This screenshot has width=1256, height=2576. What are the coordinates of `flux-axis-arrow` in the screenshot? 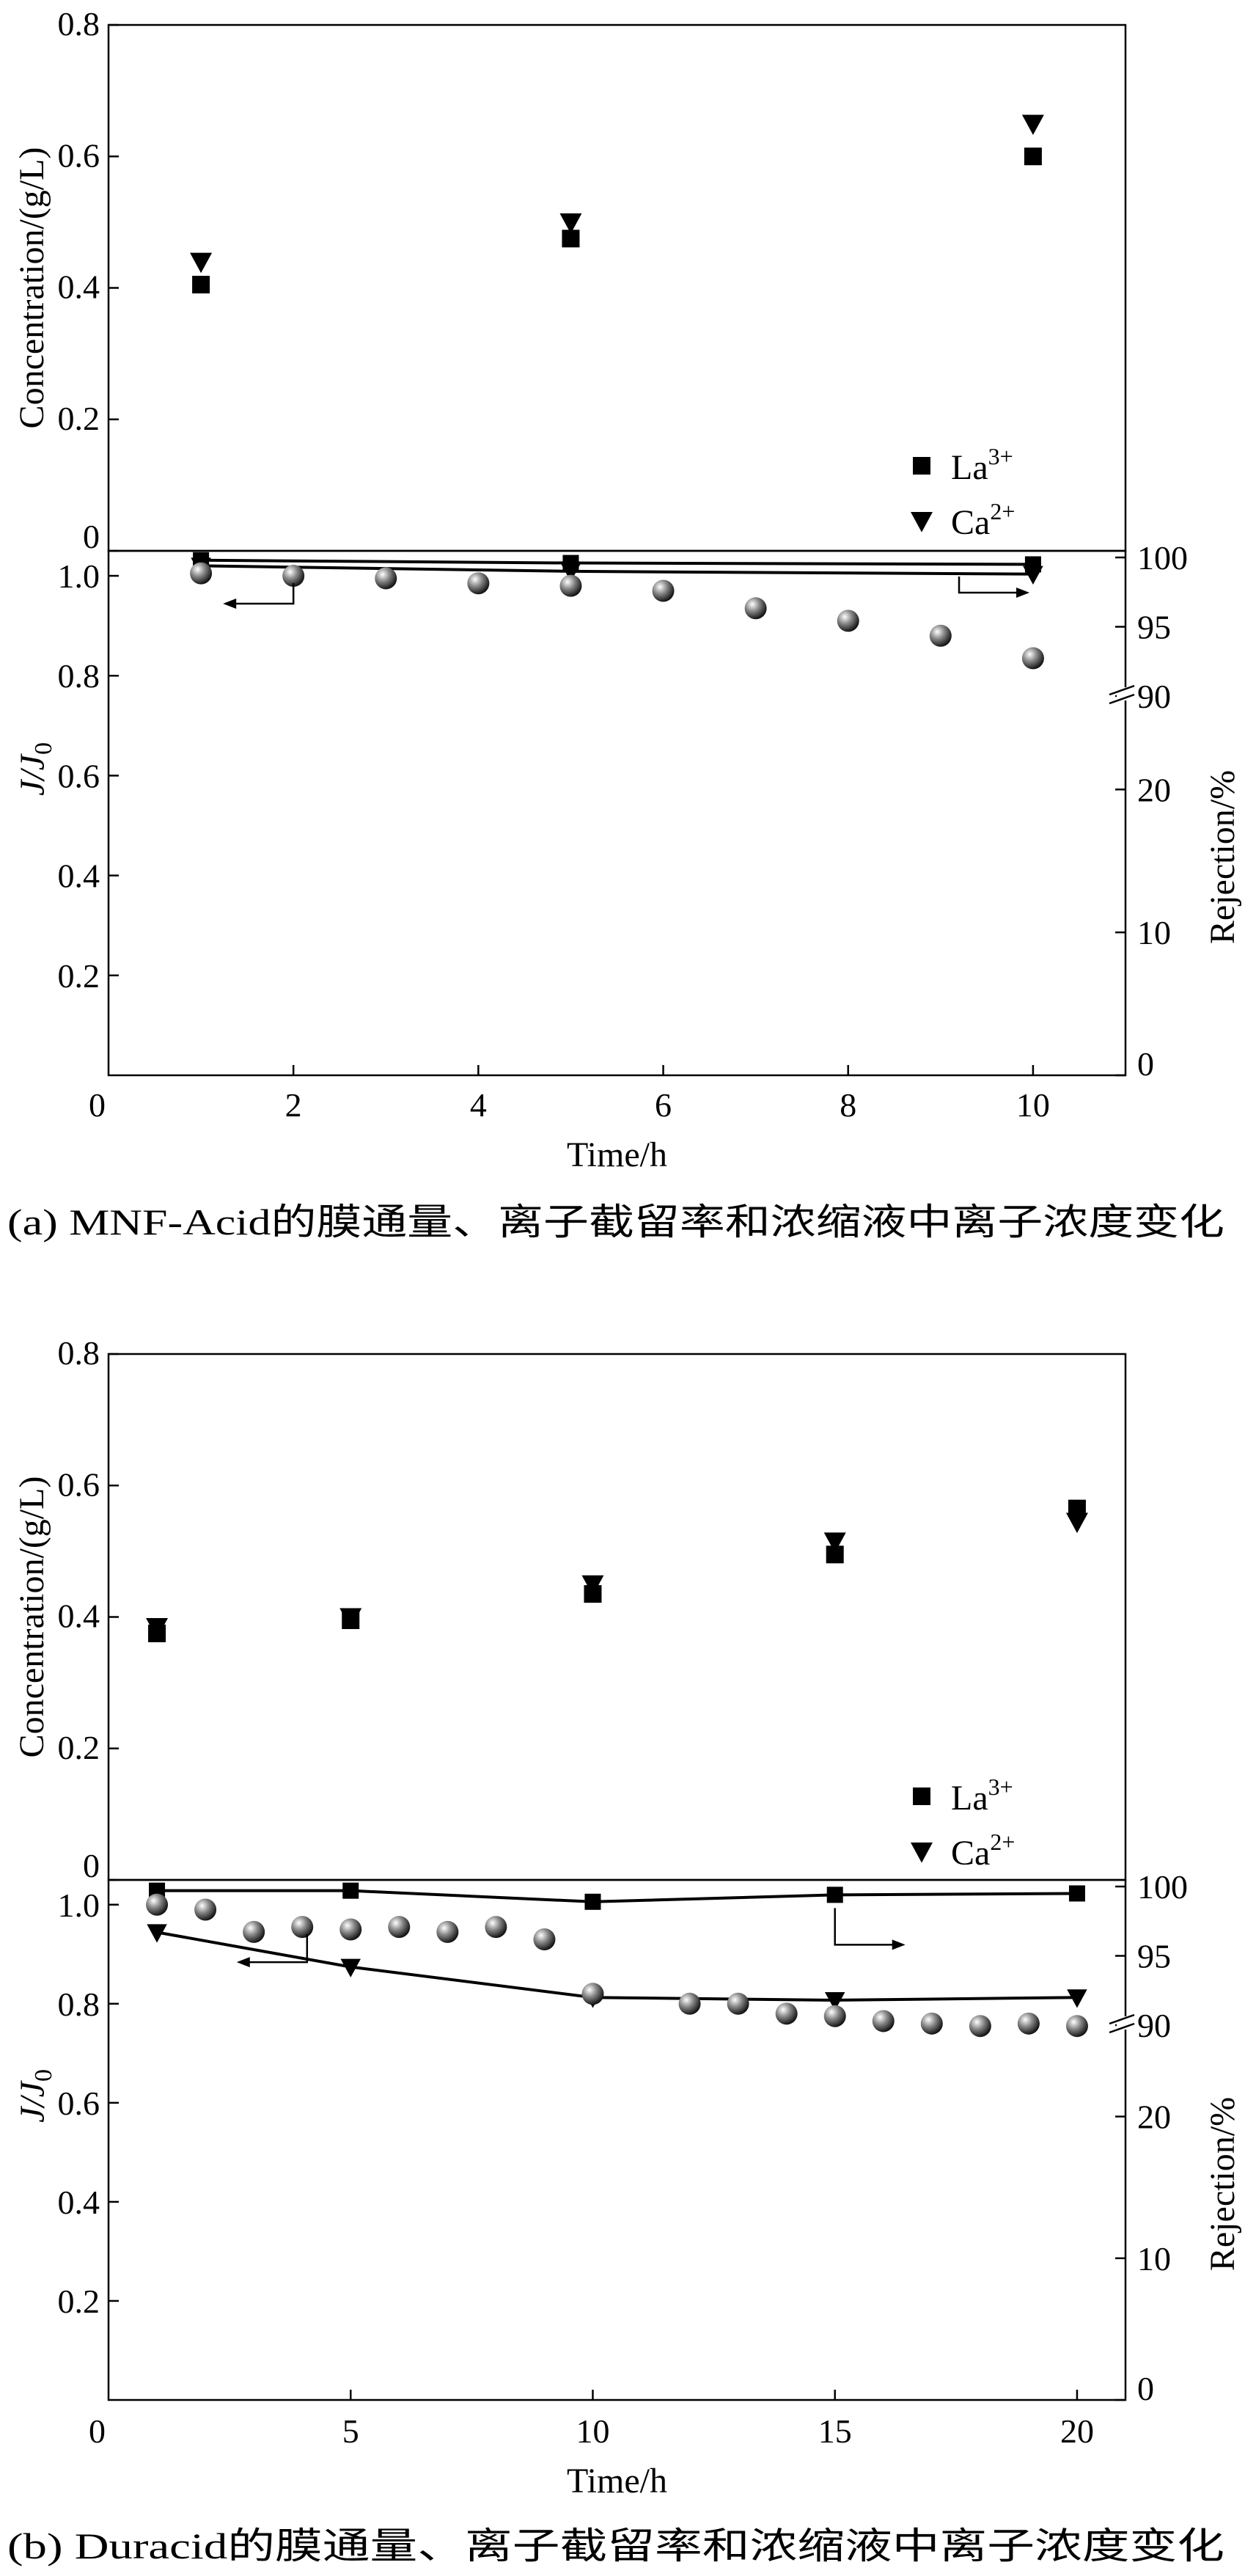 It's located at (261, 594).